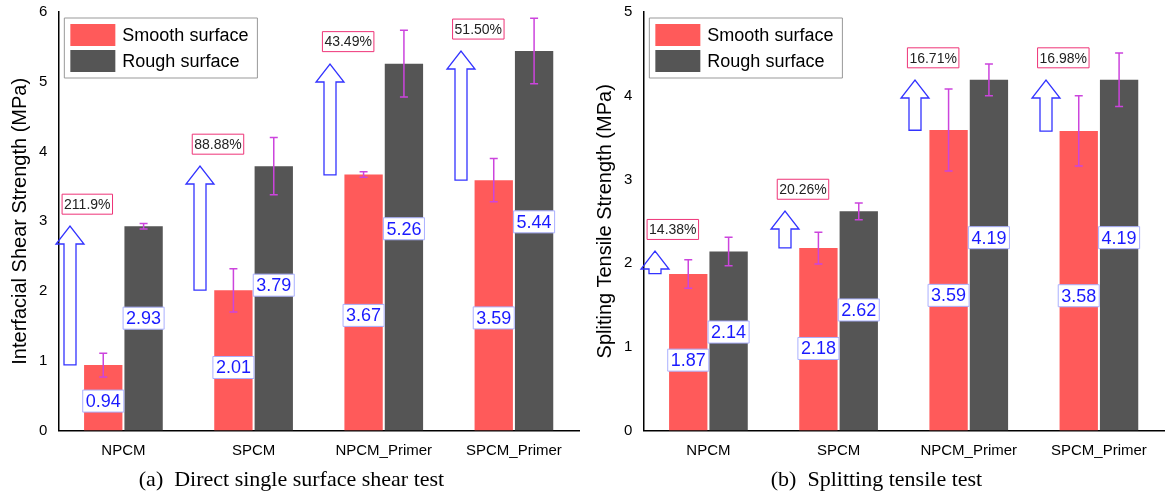  I want to click on data-label: 3.58, so click(1079, 295).